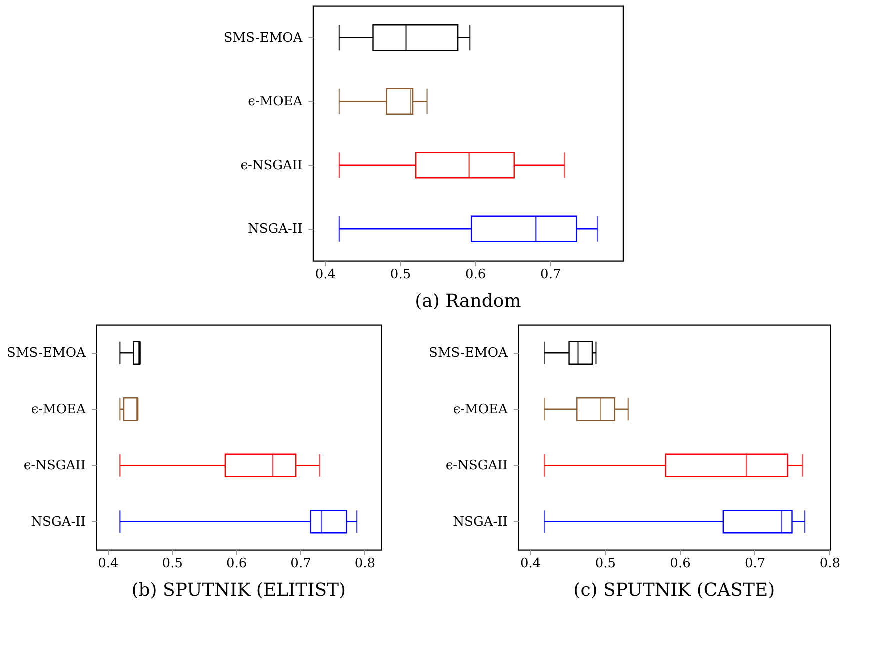 This screenshot has width=888, height=666. What do you see at coordinates (675, 590) in the screenshot?
I see `text: (c) SPUTNIK (CASTE)` at bounding box center [675, 590].